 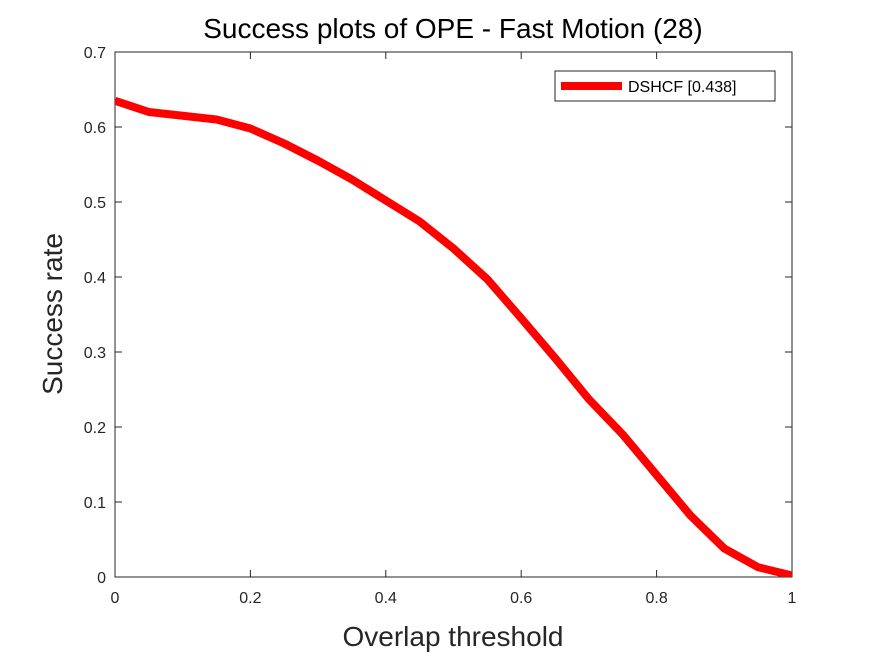 What do you see at coordinates (453, 28) in the screenshot?
I see `chart-title: Success plots of OPE - Fast Motion (28)` at bounding box center [453, 28].